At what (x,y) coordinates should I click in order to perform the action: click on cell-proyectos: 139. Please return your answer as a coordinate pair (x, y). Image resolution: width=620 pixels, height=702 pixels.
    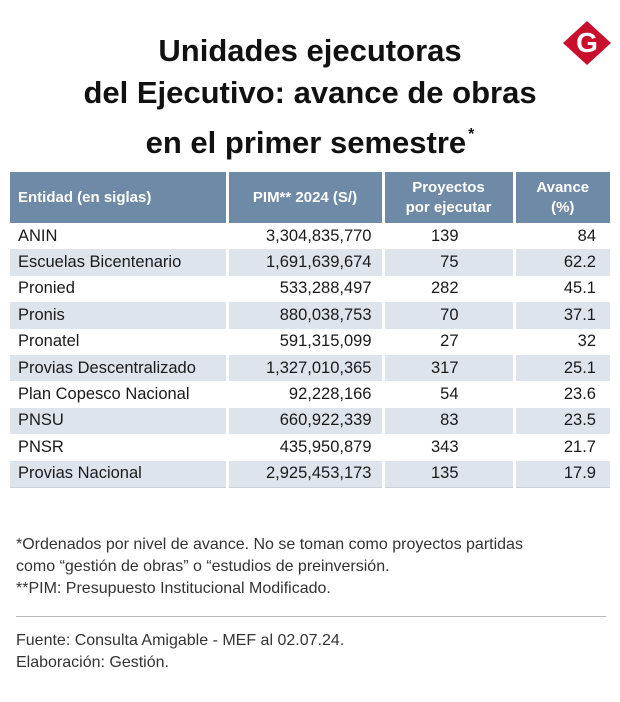
    Looking at the image, I should click on (447, 236).